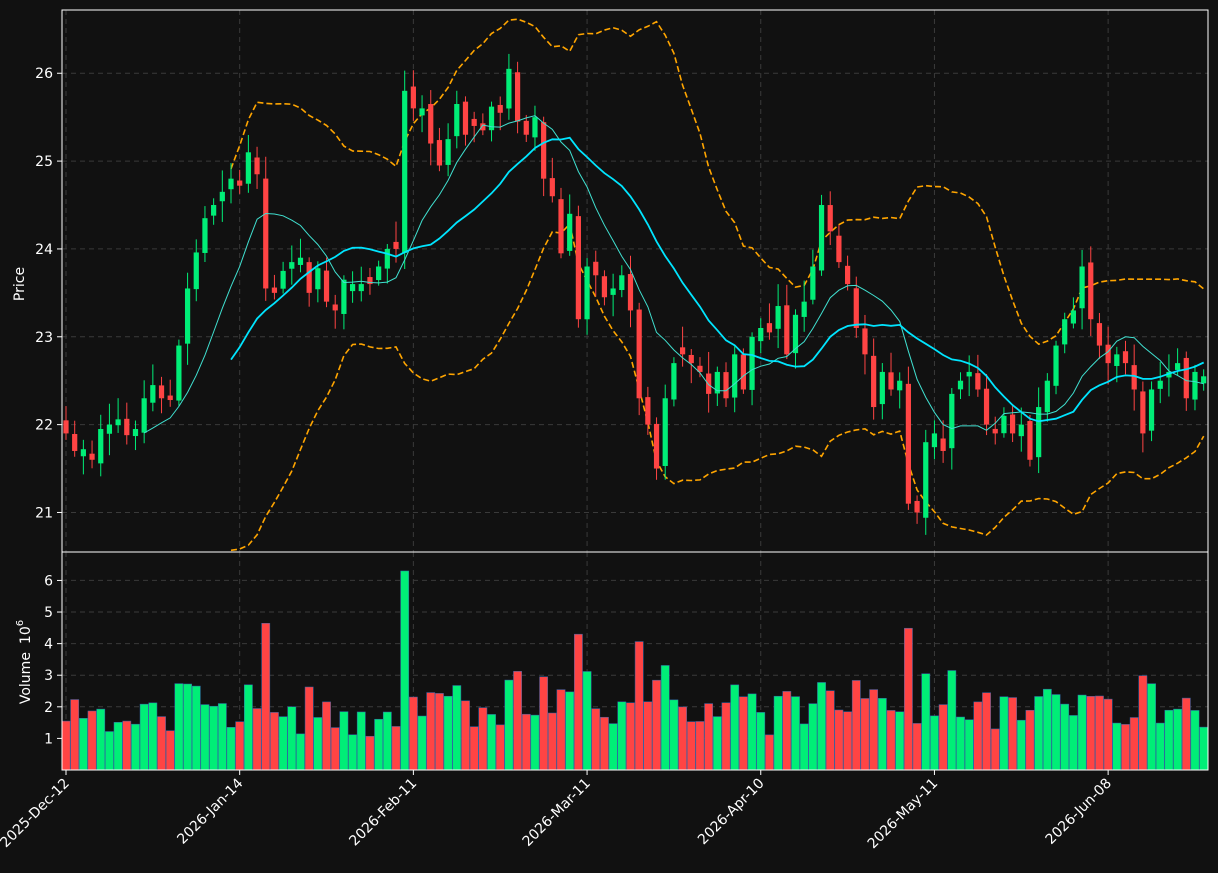 The width and height of the screenshot is (1218, 873). I want to click on price-tick-label: 26, so click(44, 74).